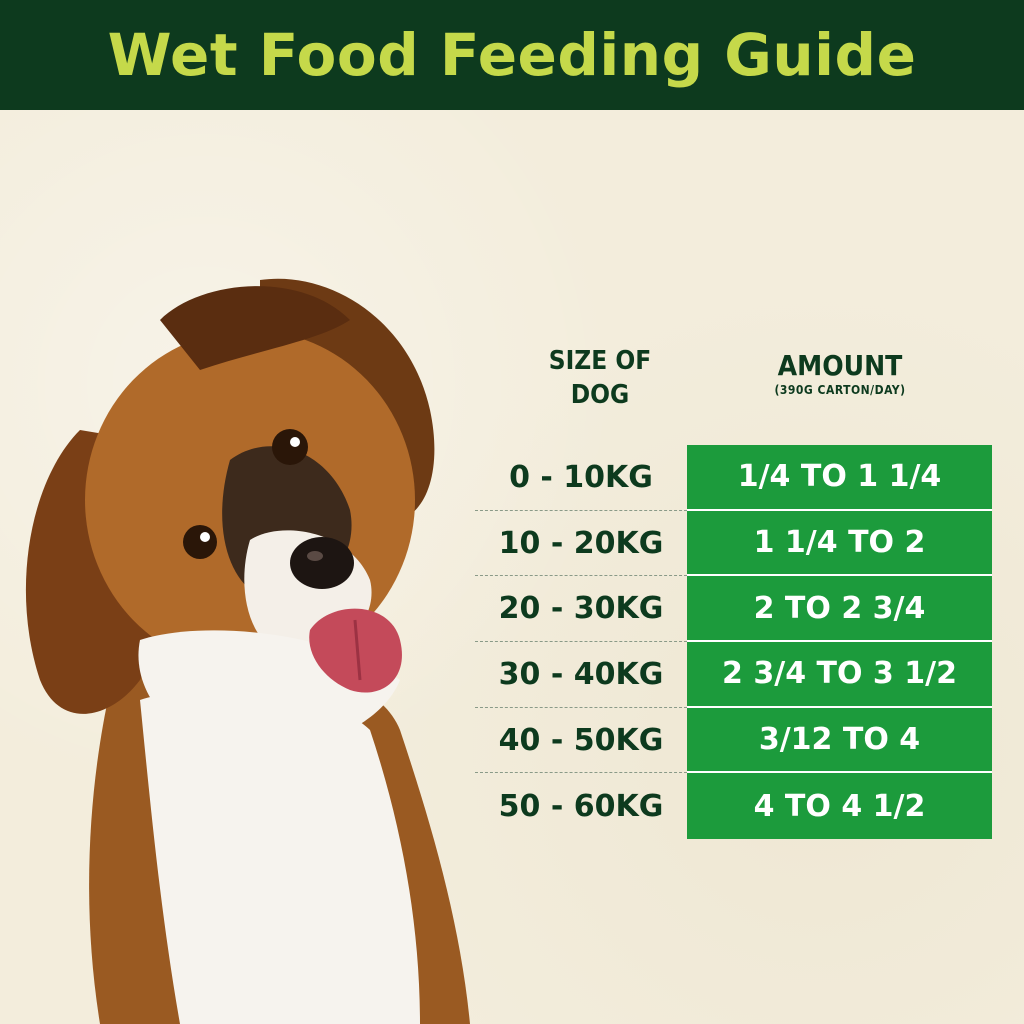 The image size is (1024, 1024). I want to click on dog-size-cell: 20 - 30KG, so click(581, 609).